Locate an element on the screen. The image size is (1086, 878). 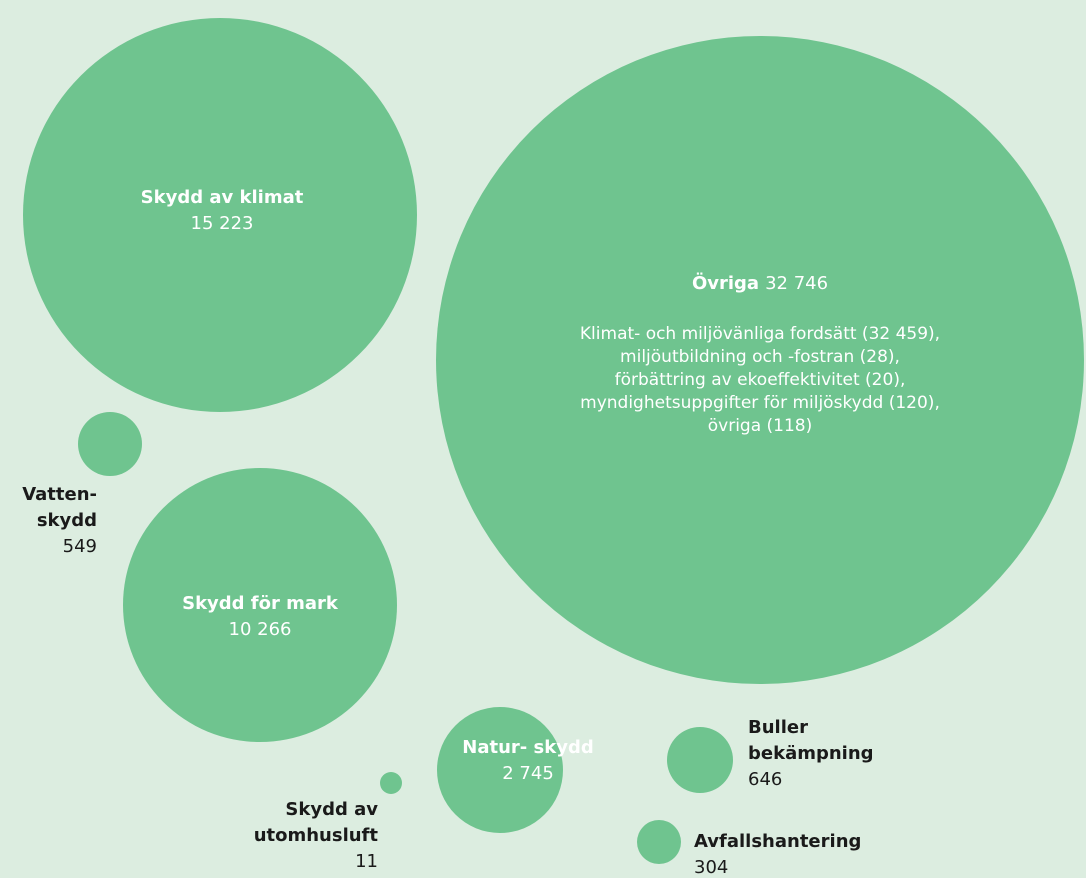
value-label: 11 is located at coordinates (366, 861).